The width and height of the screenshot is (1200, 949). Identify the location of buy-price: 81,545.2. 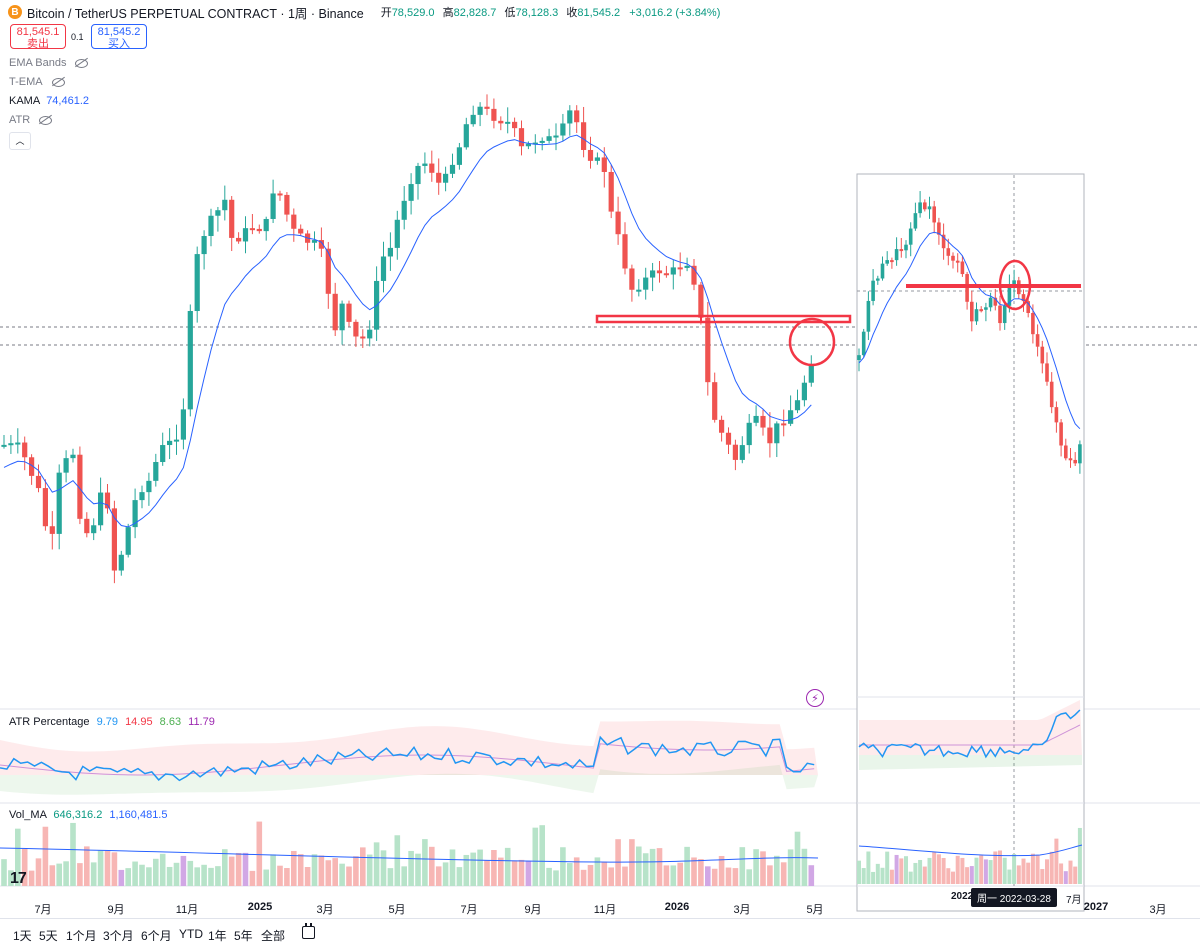
(119, 32).